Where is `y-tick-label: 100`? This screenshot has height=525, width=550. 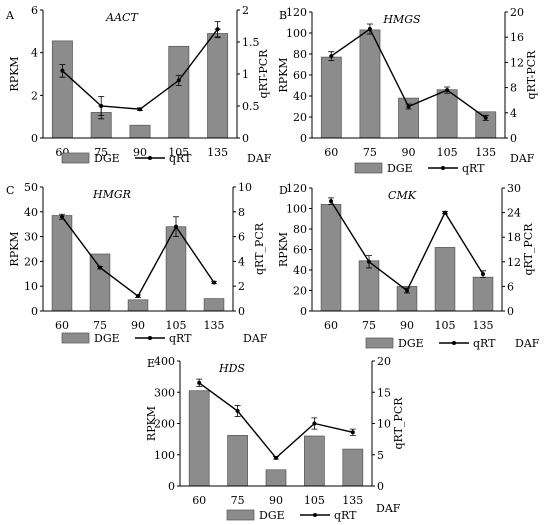 y-tick-label: 100 is located at coordinates (296, 209).